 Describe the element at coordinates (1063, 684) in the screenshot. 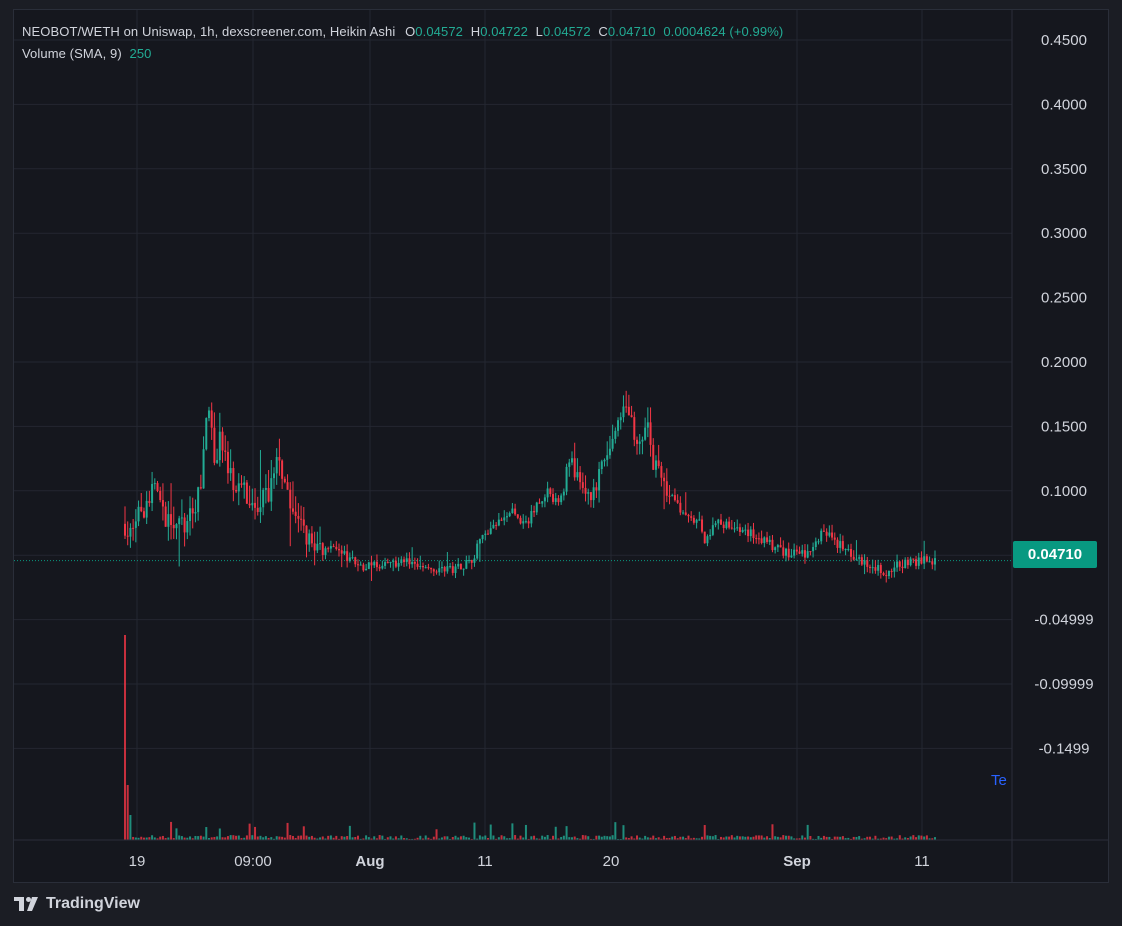

I see `y-tick-label: -0.09999` at that location.